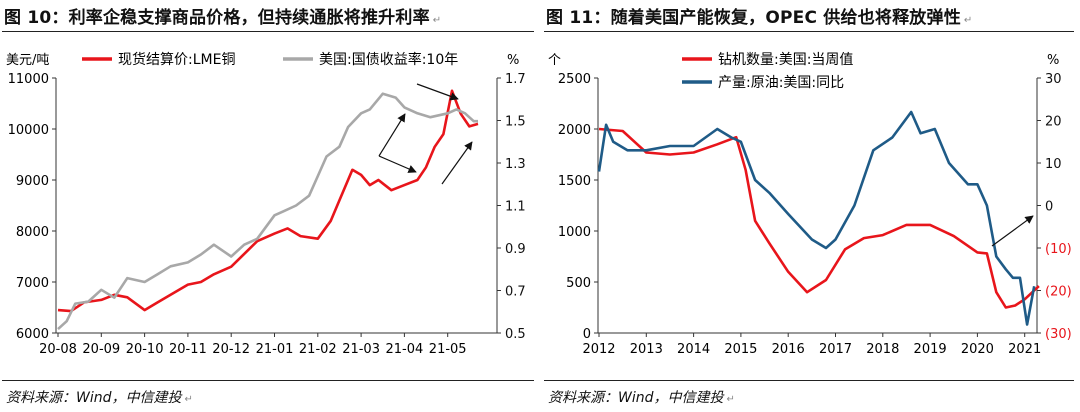 Image resolution: width=1080 pixels, height=412 pixels. I want to click on right-tick-label: 0.9, so click(515, 249).